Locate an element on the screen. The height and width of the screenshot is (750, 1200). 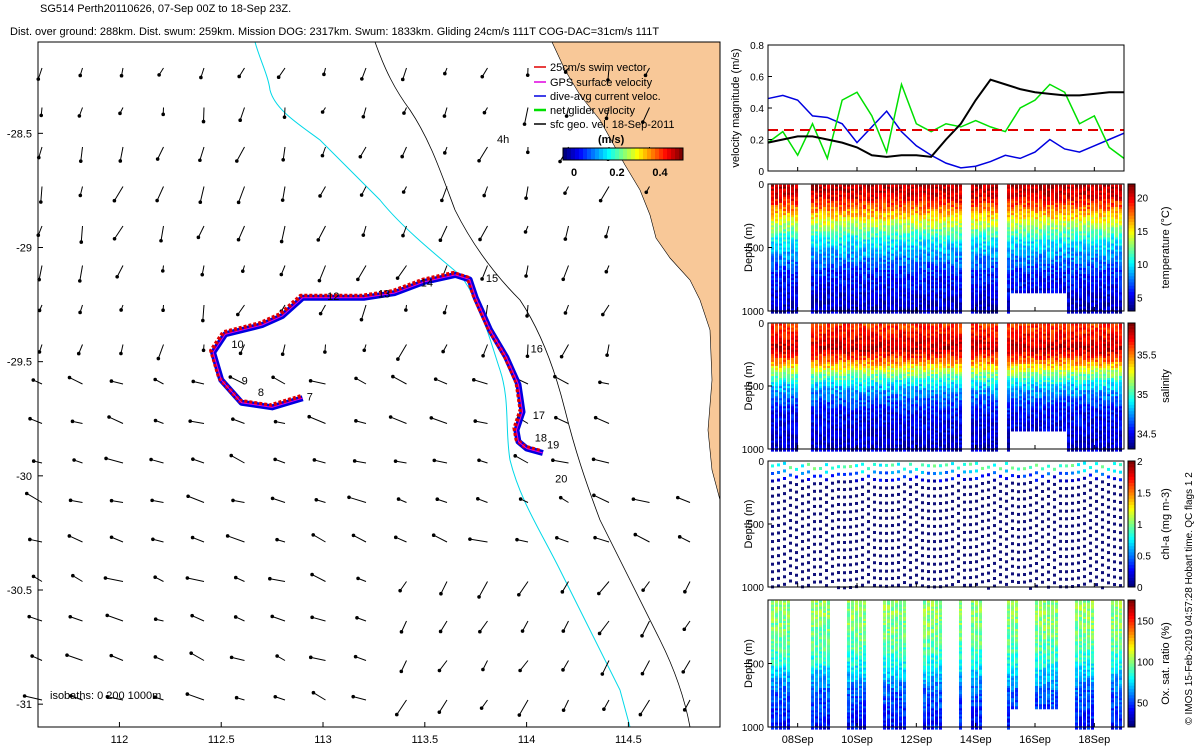
y-tick-label: -31 is located at coordinates (24, 705).